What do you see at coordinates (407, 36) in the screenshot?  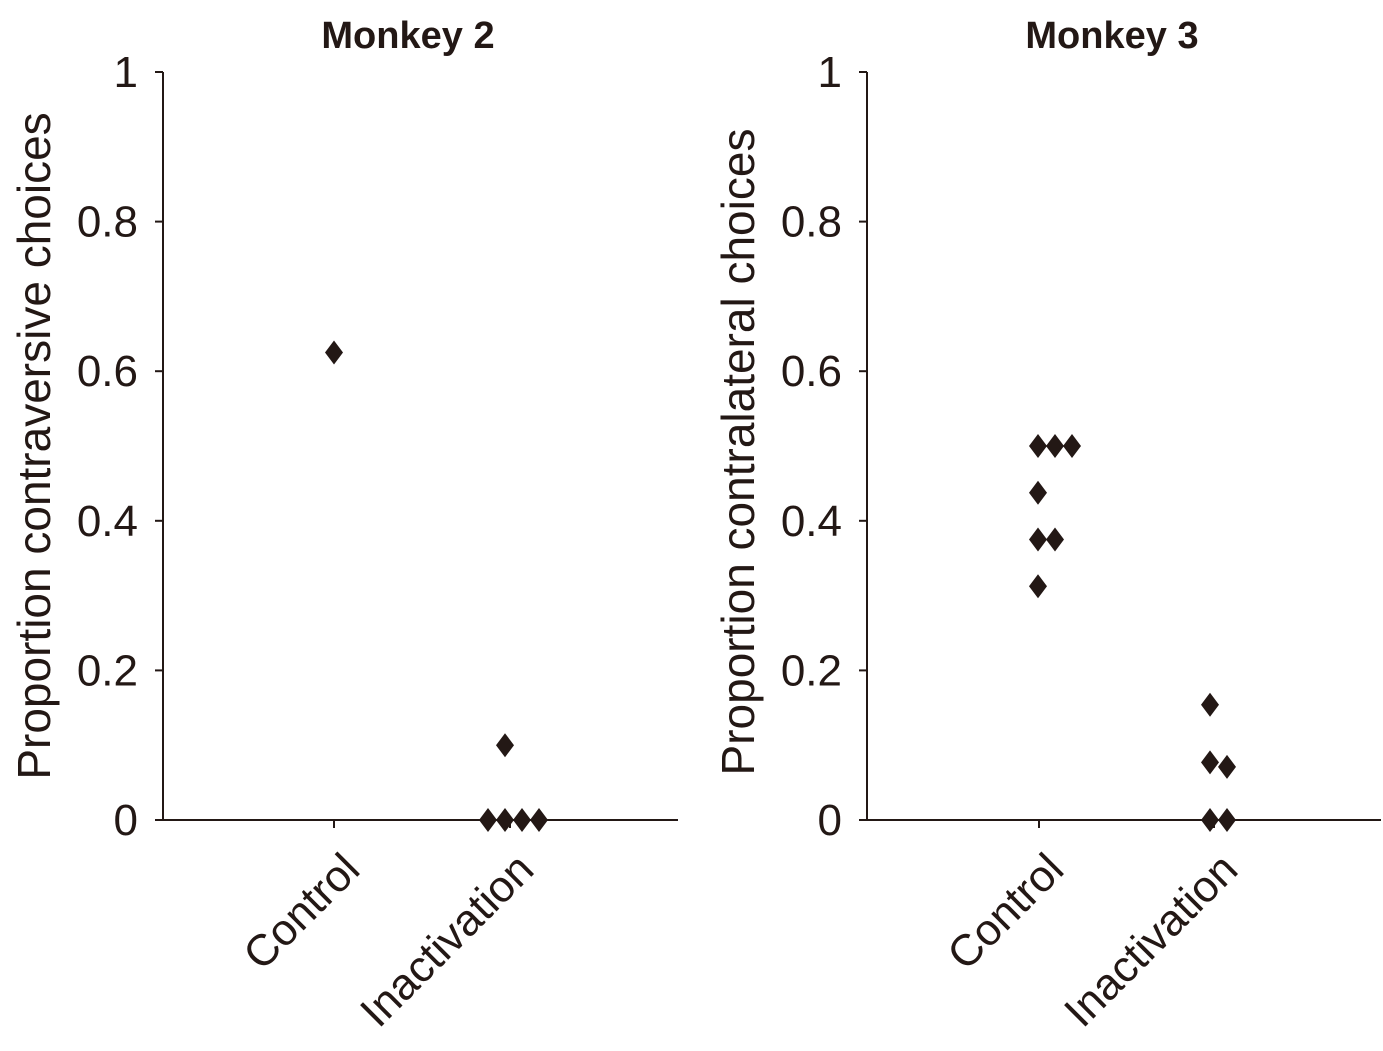 I see `panel-title: Monkey 2` at bounding box center [407, 36].